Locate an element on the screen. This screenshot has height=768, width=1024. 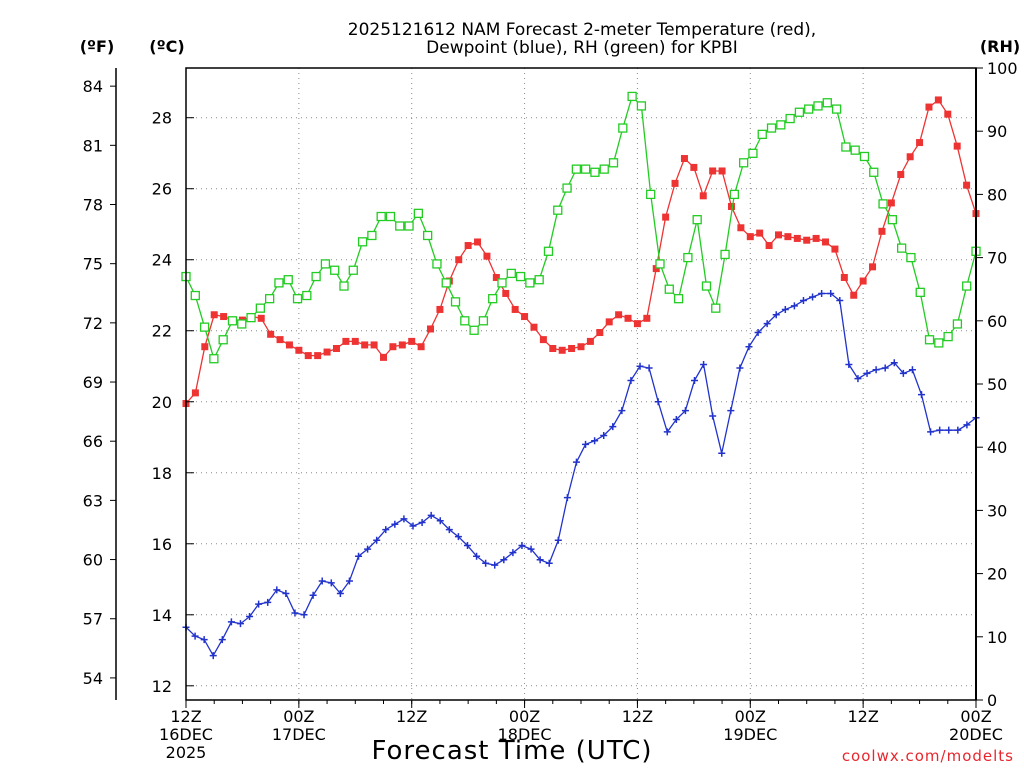
rh-axis: 0 10 20 30 40 50 60 70 80 90 100 is located at coordinates (996, 384).